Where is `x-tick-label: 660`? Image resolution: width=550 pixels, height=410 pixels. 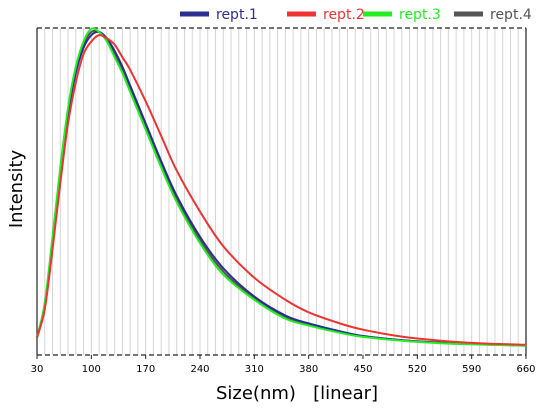 x-tick-label: 660 is located at coordinates (525, 369).